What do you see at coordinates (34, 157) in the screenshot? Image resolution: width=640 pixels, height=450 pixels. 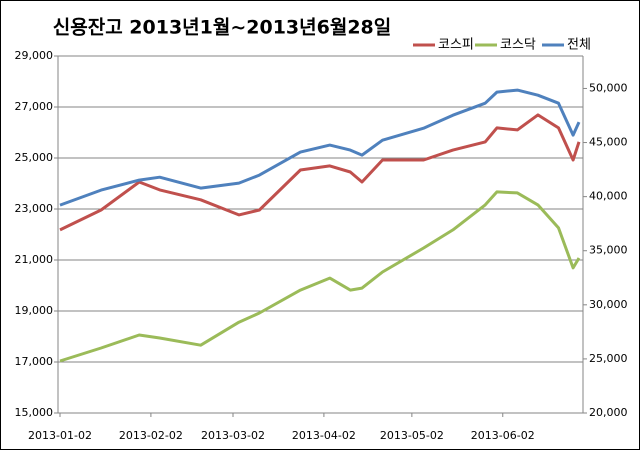 I see `y-tick-label: 25,000` at bounding box center [34, 157].